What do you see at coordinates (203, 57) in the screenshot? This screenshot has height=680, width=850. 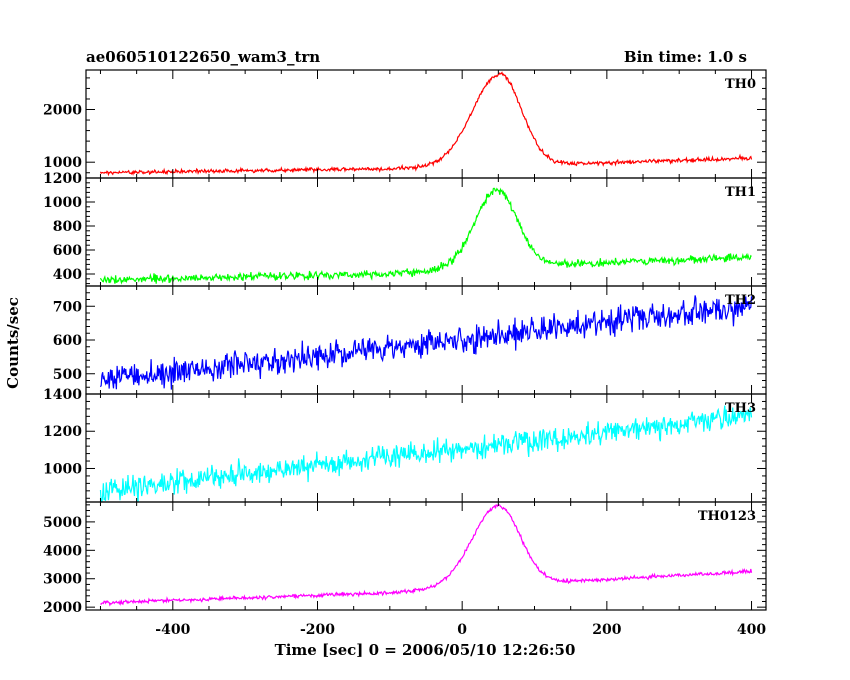 I see `chart-title-left: ae060510122650_wam3_trn` at bounding box center [203, 57].